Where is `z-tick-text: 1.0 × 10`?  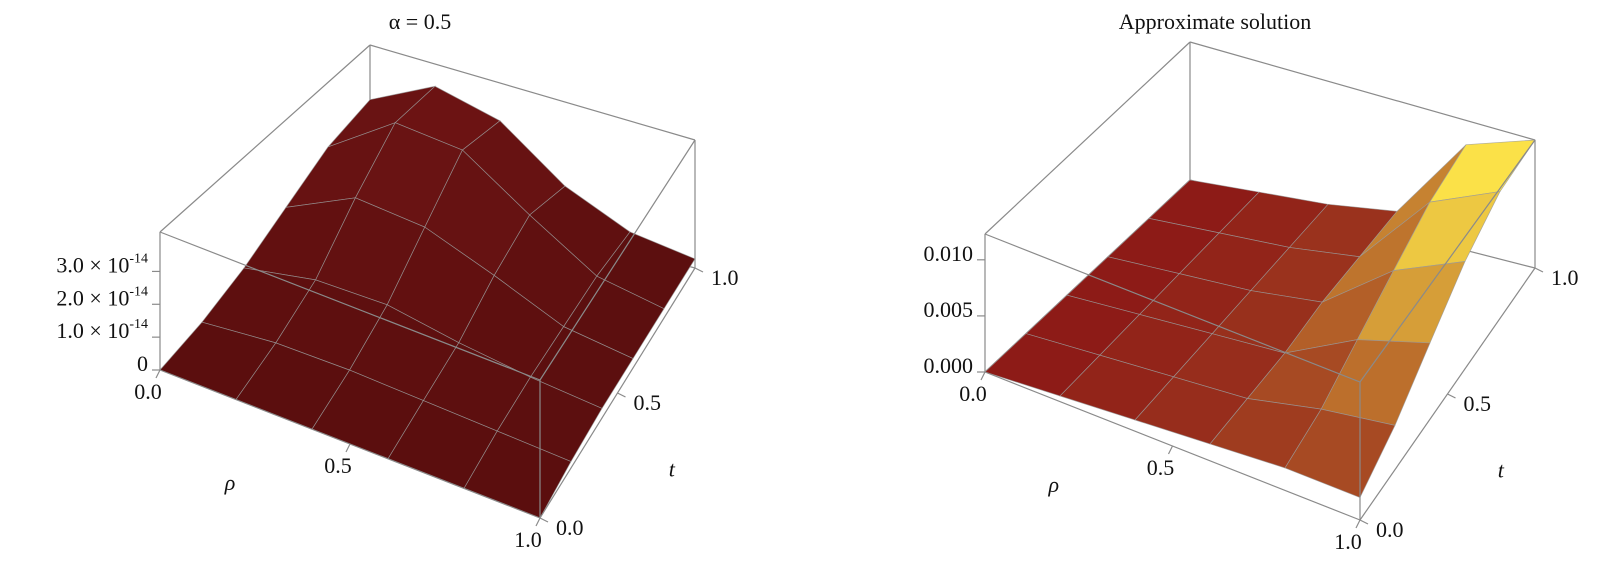
z-tick-text: 1.0 × 10 is located at coordinates (92, 330).